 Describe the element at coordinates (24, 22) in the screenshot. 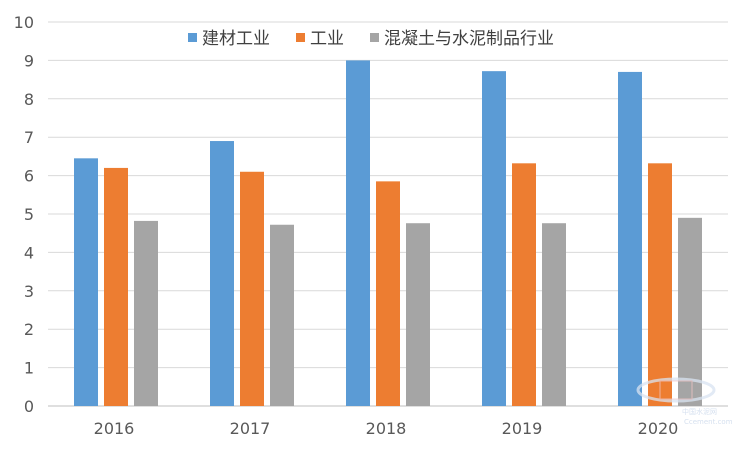

I see `y-tick-label: 10` at that location.